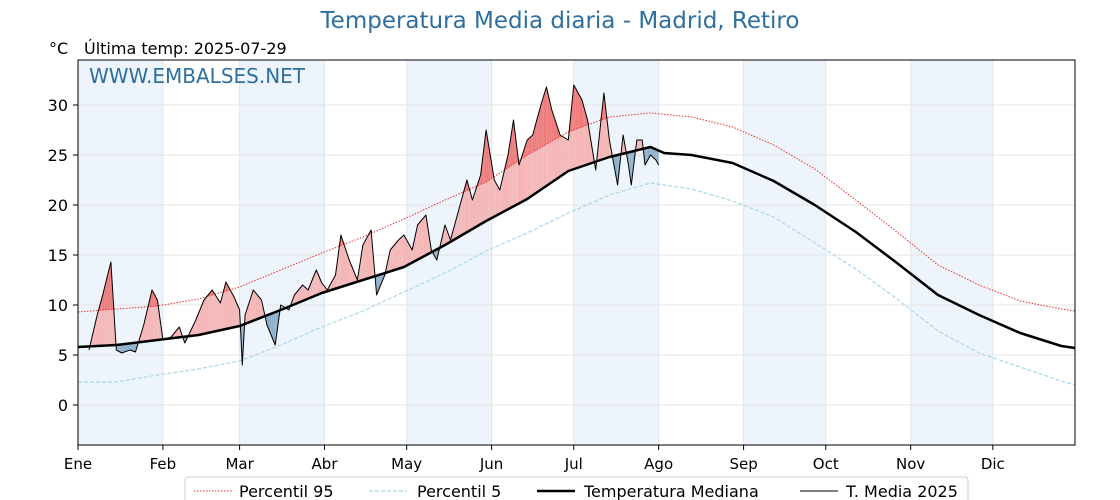  What do you see at coordinates (743, 464) in the screenshot?
I see `x-tick-label: Sep` at bounding box center [743, 464].